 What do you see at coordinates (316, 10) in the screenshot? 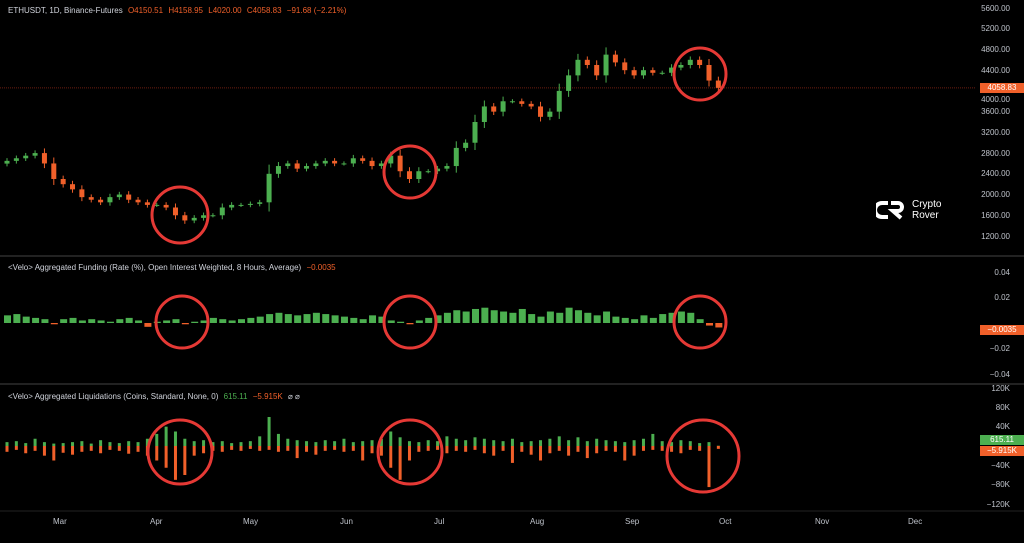
I see `change-value: −91.68 (−2.21%)` at bounding box center [316, 10].